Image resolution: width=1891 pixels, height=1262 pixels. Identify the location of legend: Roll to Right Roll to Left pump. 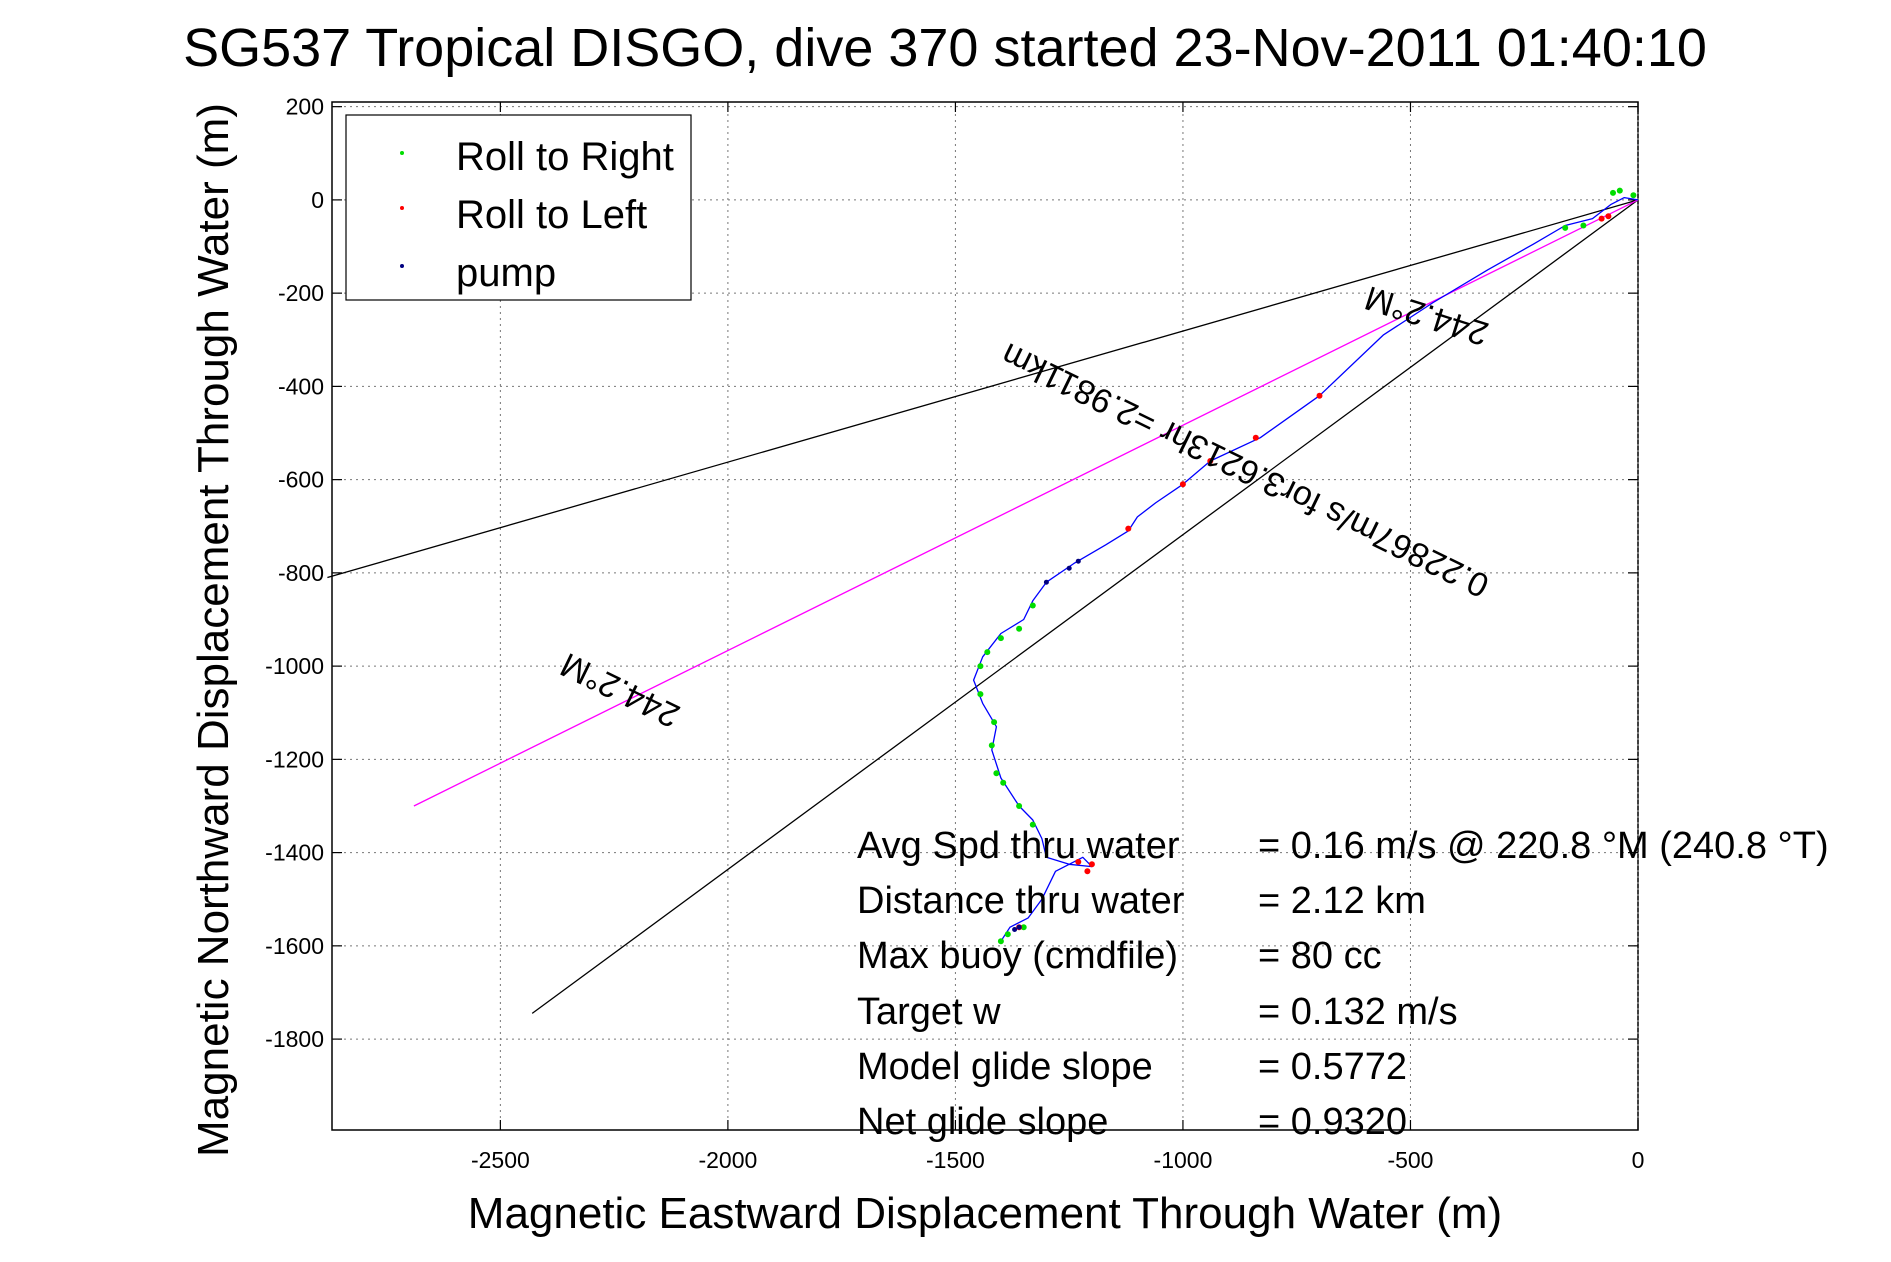
(518, 207).